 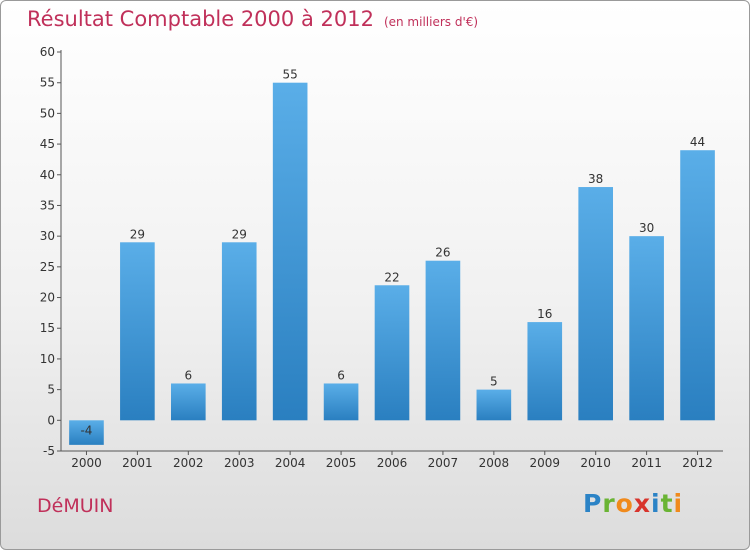 I want to click on data-label-2005: 6, so click(x=341, y=375).